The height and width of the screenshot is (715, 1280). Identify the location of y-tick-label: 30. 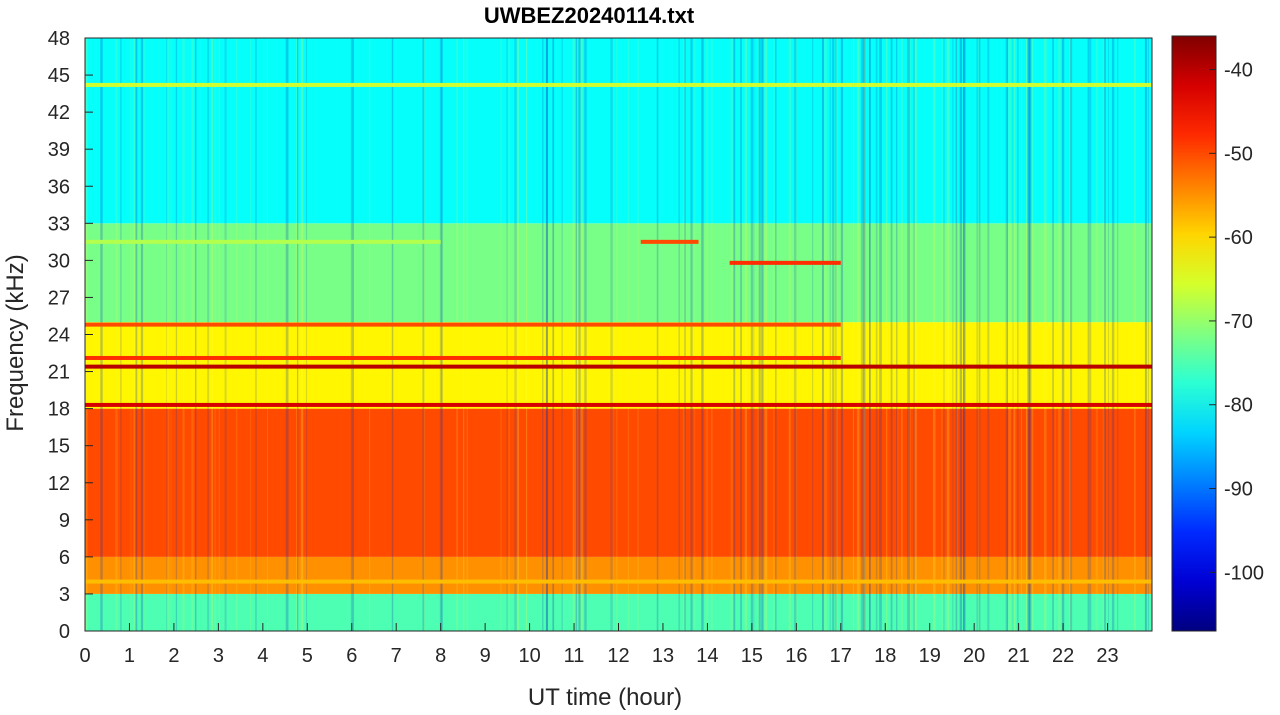
(59, 261).